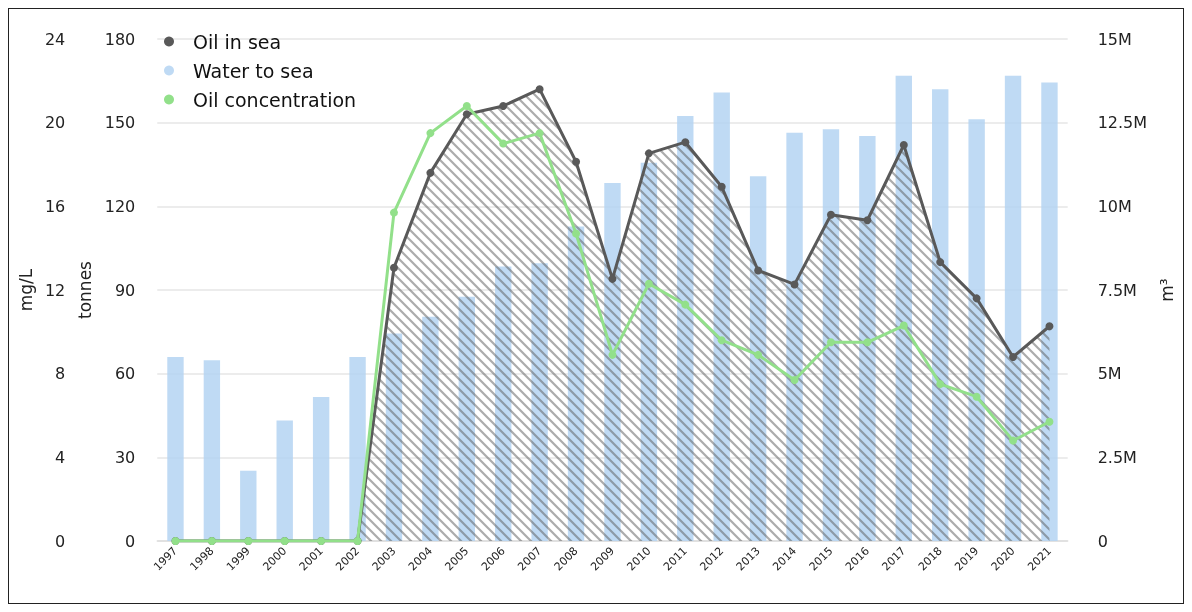 The image size is (1192, 612). Describe the element at coordinates (1102, 541) in the screenshot. I see `y2-tick-label: 0` at that location.